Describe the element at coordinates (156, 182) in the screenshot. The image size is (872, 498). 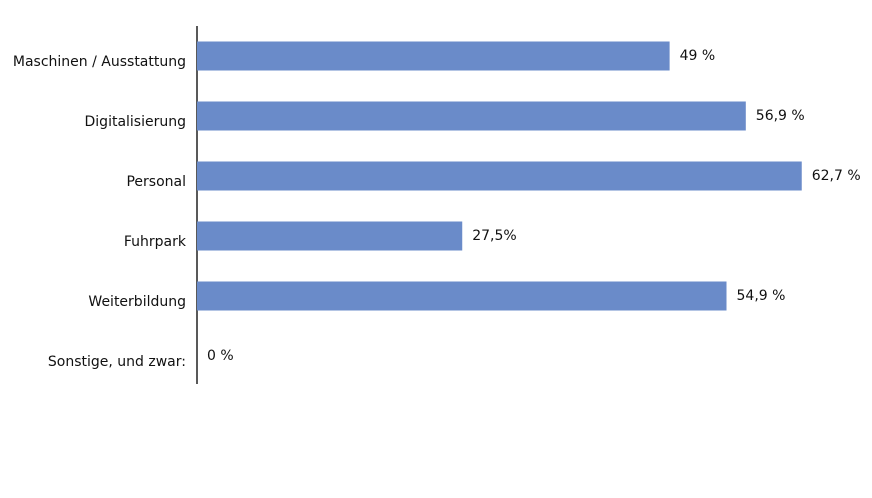
I see `category-label: Personal` at that location.